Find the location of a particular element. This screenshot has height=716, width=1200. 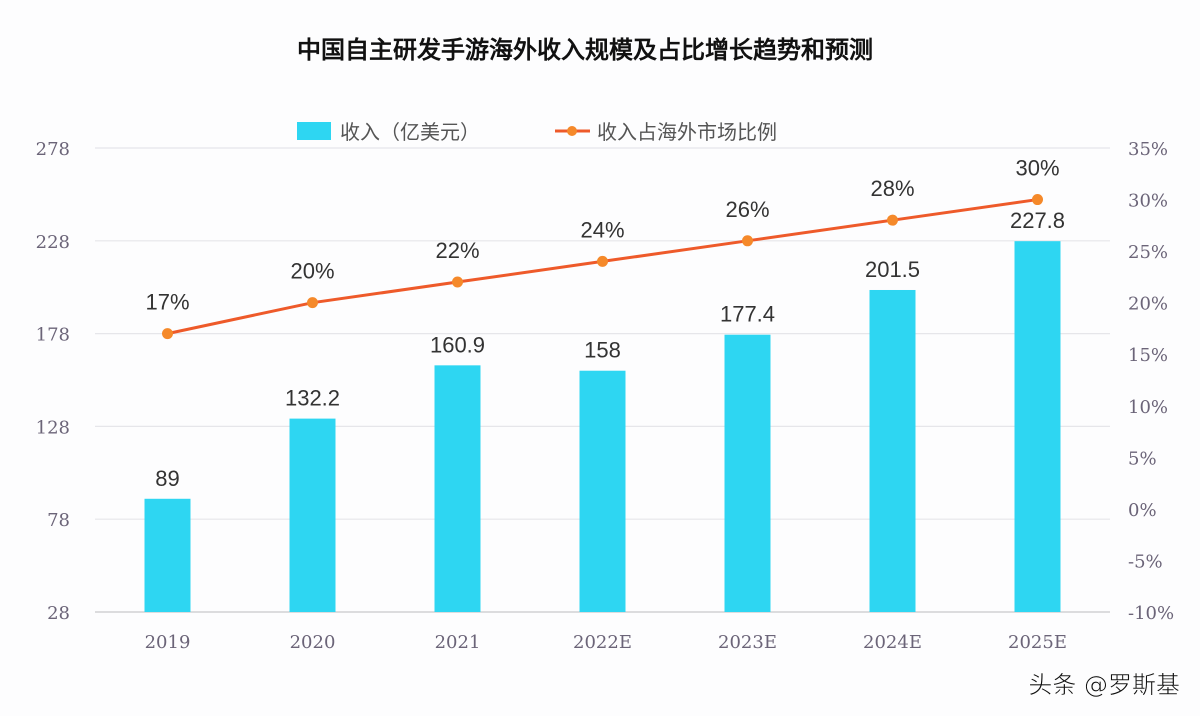

line-data-label: 17% is located at coordinates (167, 302).